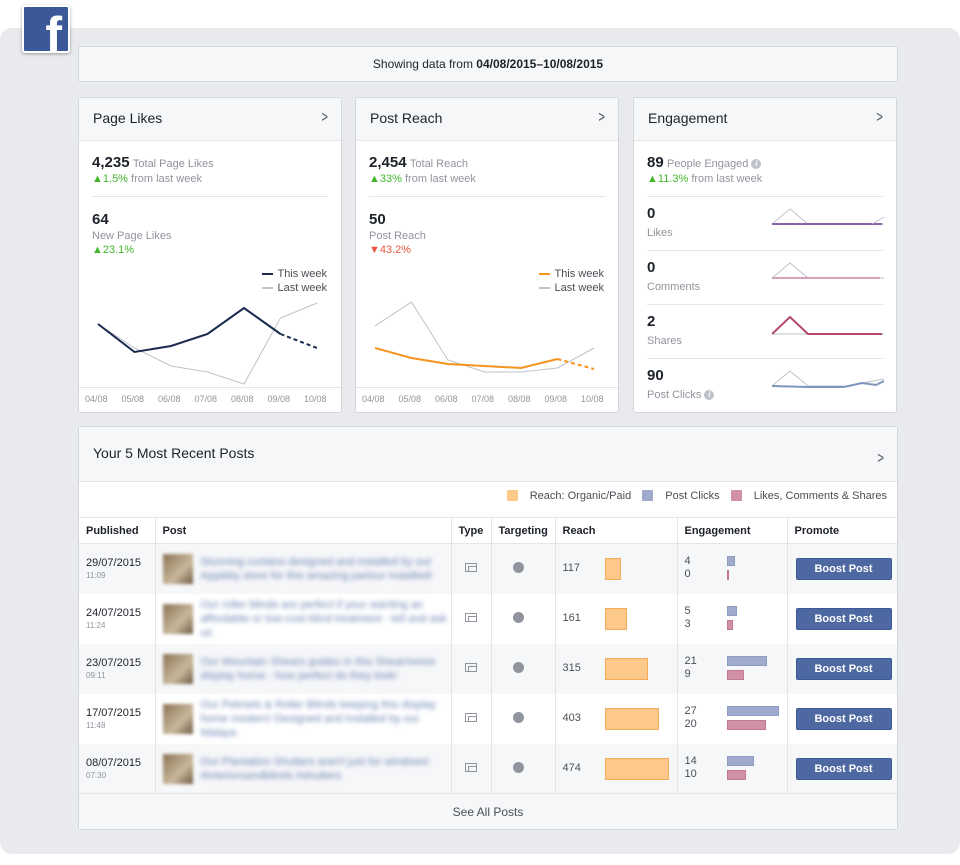 The image size is (960, 865). I want to click on page-likes-title: Page Likes, so click(128, 118).